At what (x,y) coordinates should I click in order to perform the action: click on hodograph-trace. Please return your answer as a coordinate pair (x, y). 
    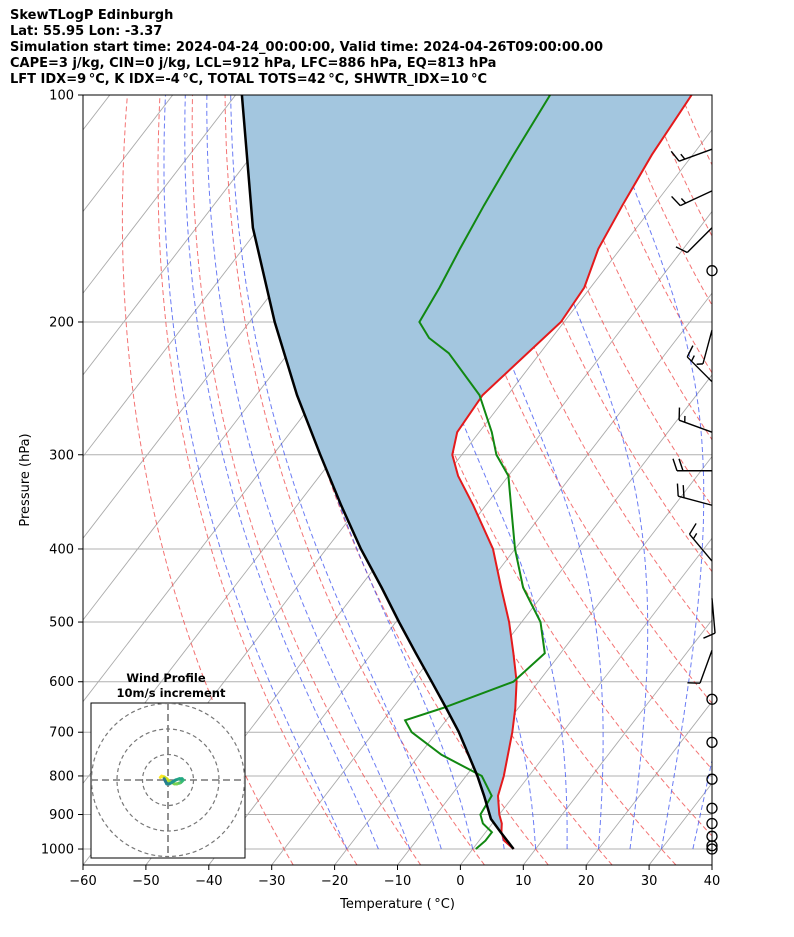
    Looking at the image, I should click on (164, 780).